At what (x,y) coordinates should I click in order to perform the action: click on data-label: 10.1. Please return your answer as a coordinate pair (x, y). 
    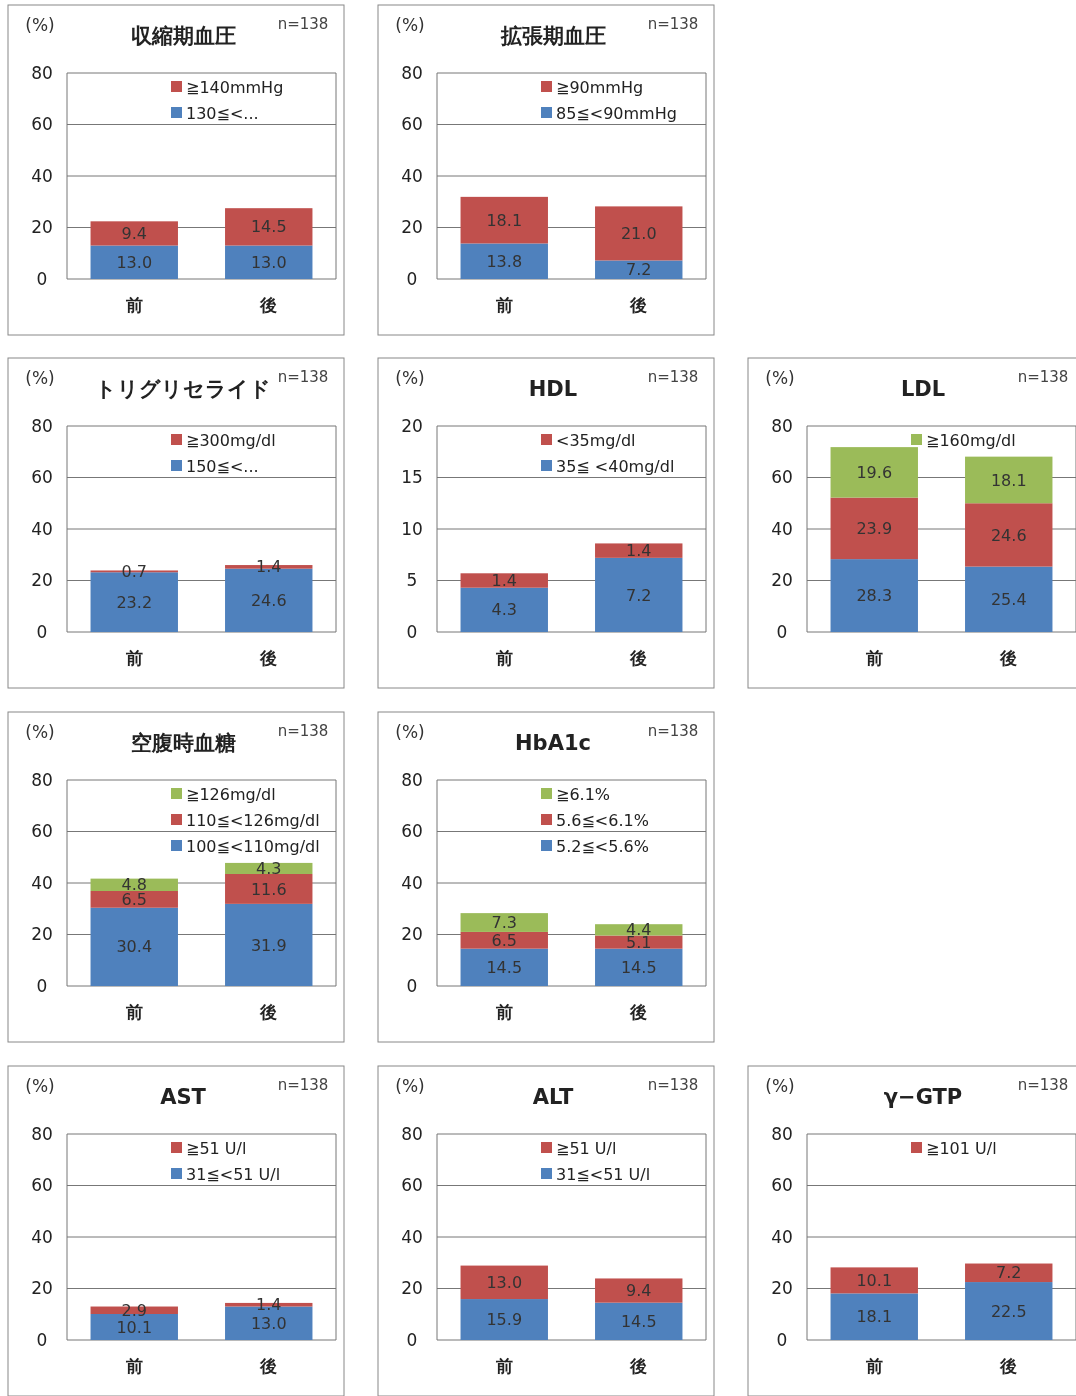
    Looking at the image, I should click on (134, 1327).